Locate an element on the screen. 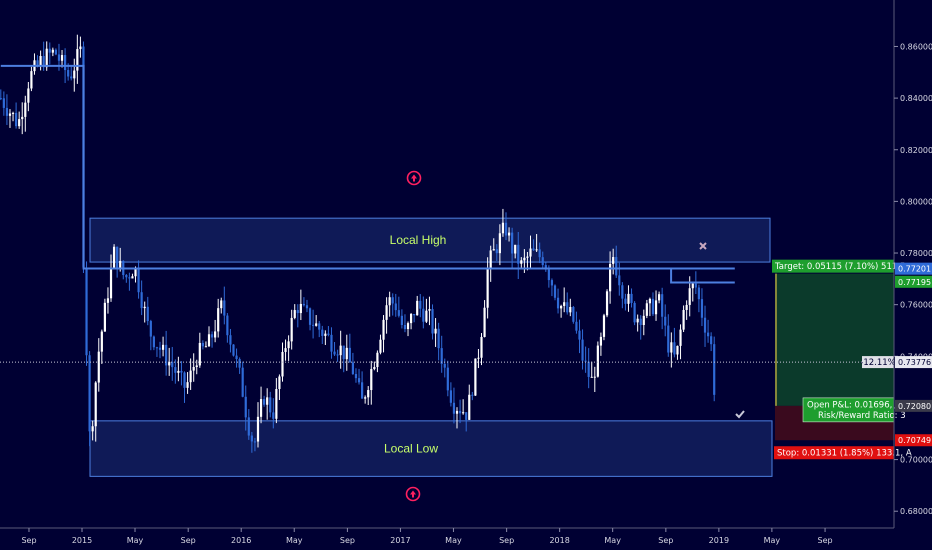 Image resolution: width=932 pixels, height=550 pixels. x-tick-label: May is located at coordinates (453, 540).